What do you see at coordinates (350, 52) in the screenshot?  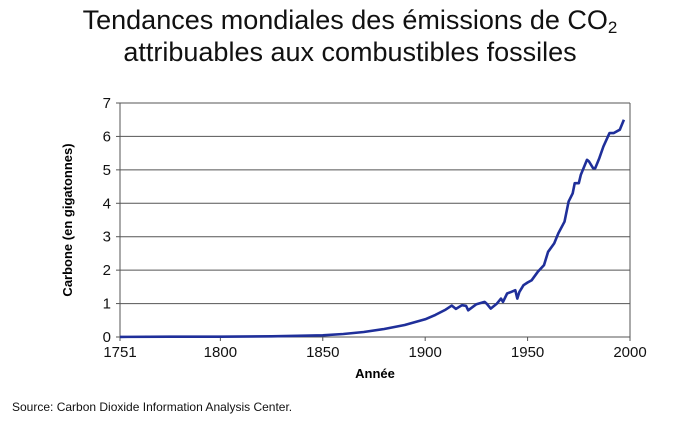 I see `chart-title-line-2: attribuables aux combustibles fossiles` at bounding box center [350, 52].